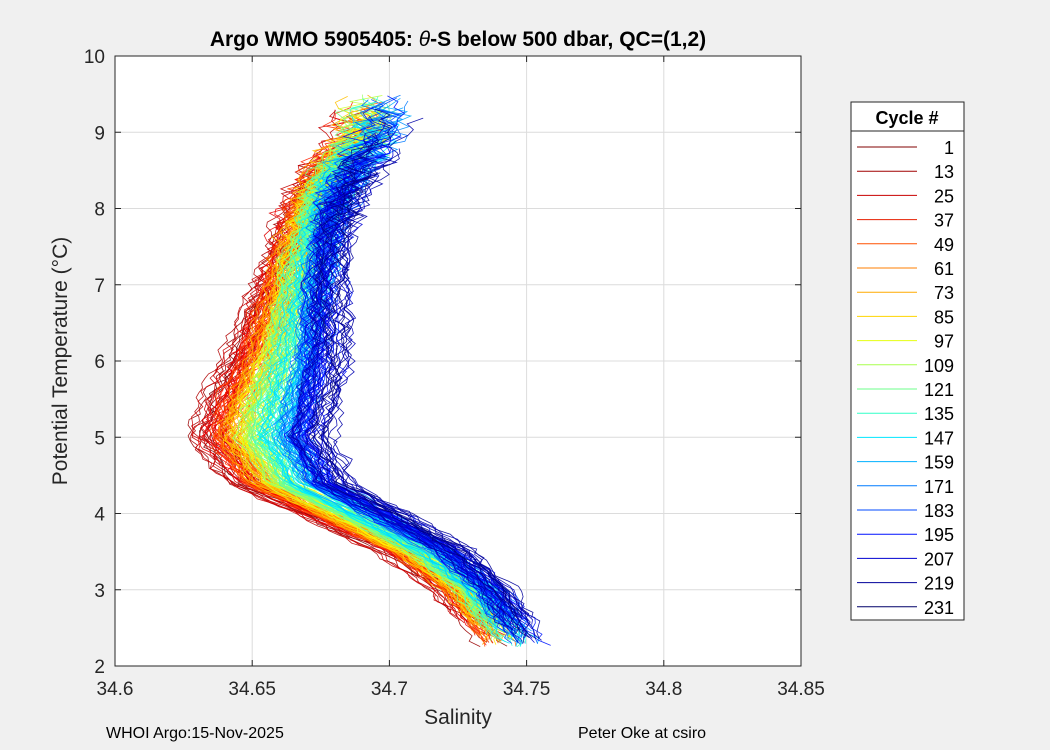 The width and height of the screenshot is (1050, 750). What do you see at coordinates (944, 245) in the screenshot?
I see `legend-label: 49` at bounding box center [944, 245].